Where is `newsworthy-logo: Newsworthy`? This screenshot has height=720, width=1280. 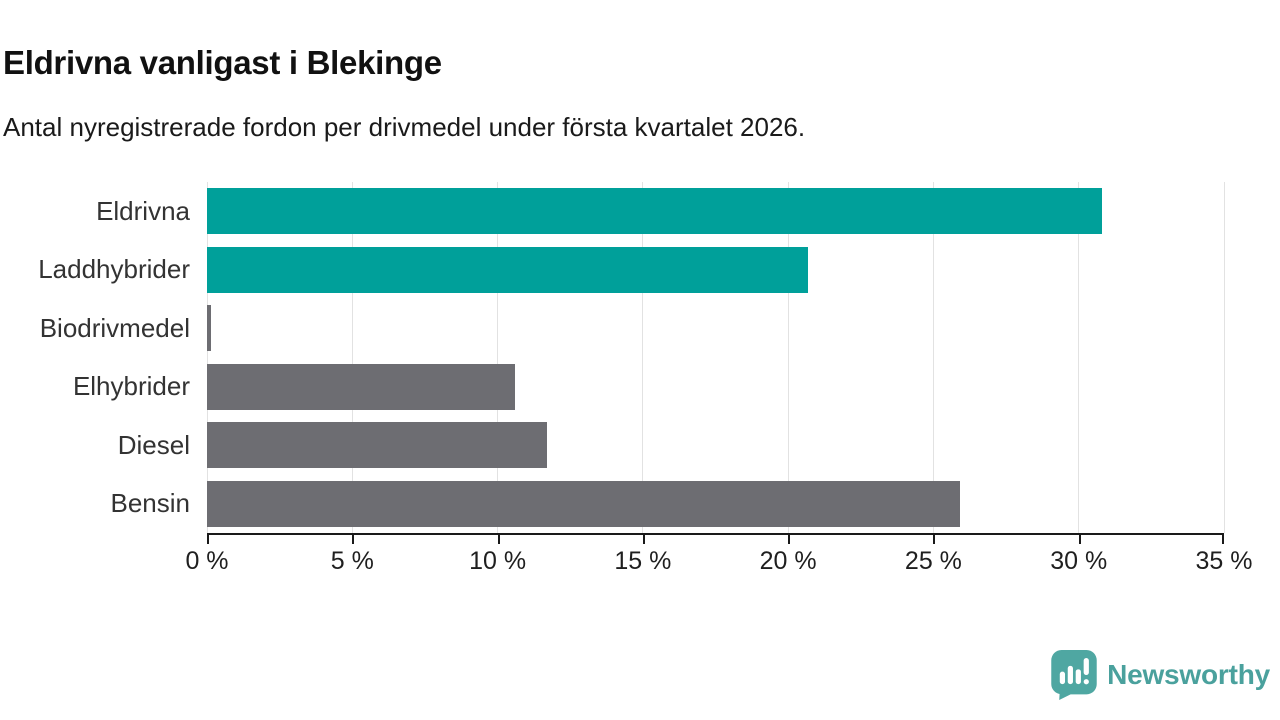 newsworthy-logo: Newsworthy is located at coordinates (1160, 675).